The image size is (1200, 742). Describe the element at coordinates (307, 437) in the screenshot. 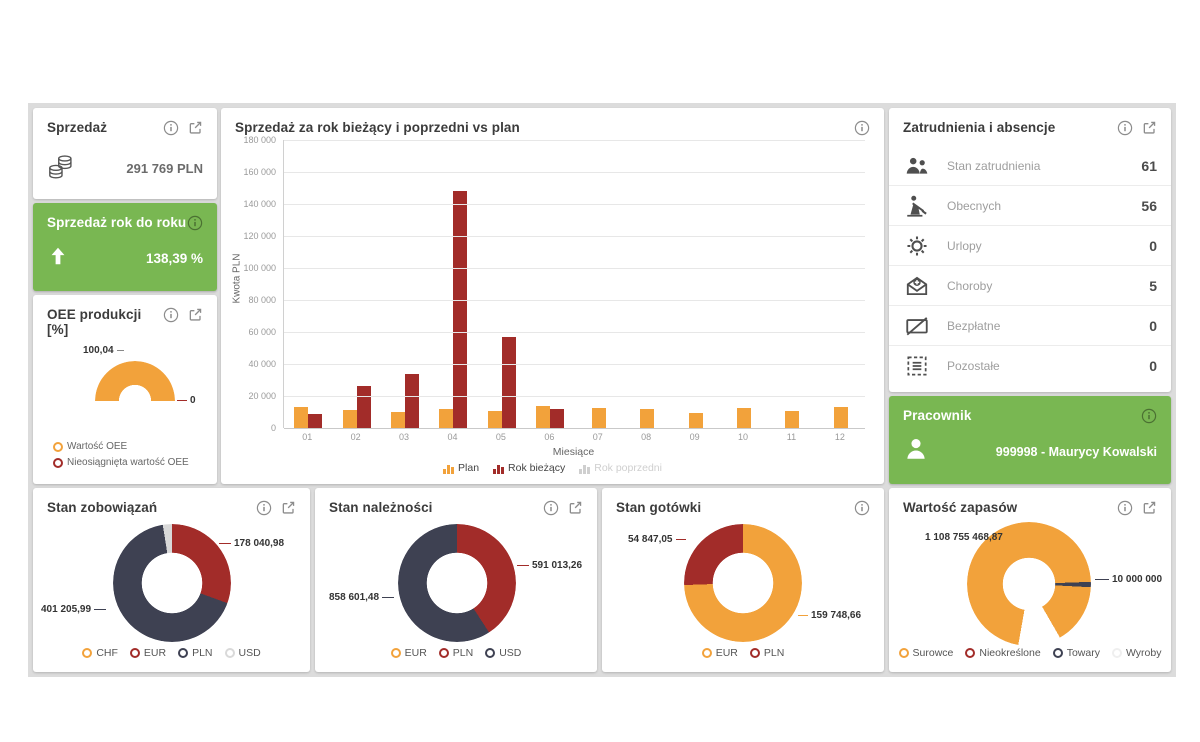

I see `x-tick-label: 01` at that location.